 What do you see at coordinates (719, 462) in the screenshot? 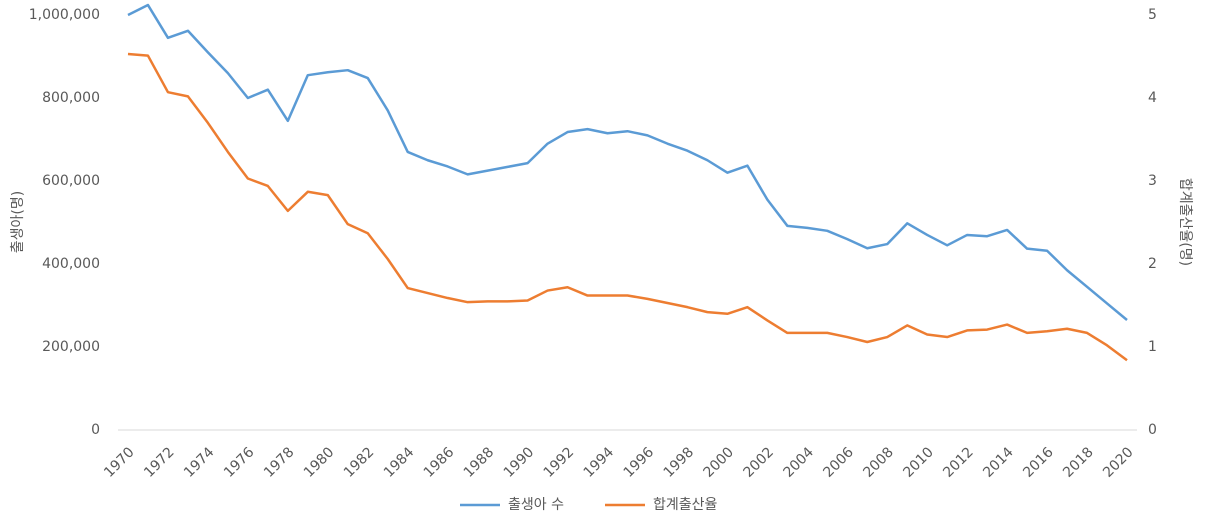
I see `x-tick-label: 2000` at bounding box center [719, 462].